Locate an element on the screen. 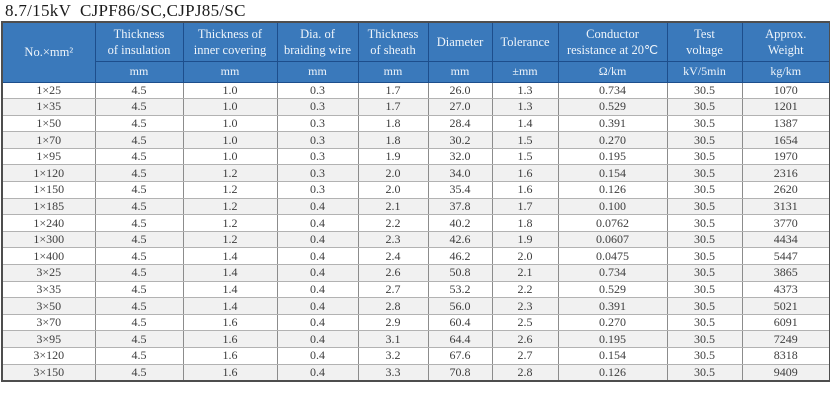 The width and height of the screenshot is (830, 404). unit-approx-weight: kg/km is located at coordinates (785, 71).